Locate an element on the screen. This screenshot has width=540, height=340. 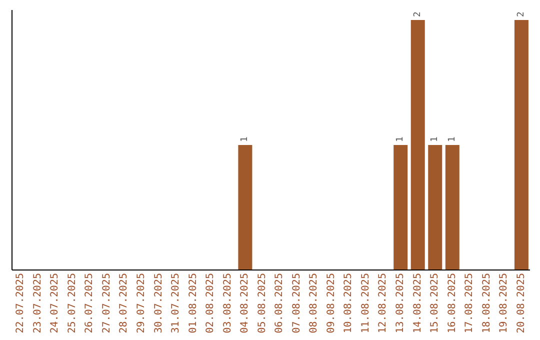
x-tick-label: 15.08.2025 is located at coordinates (435, 303).